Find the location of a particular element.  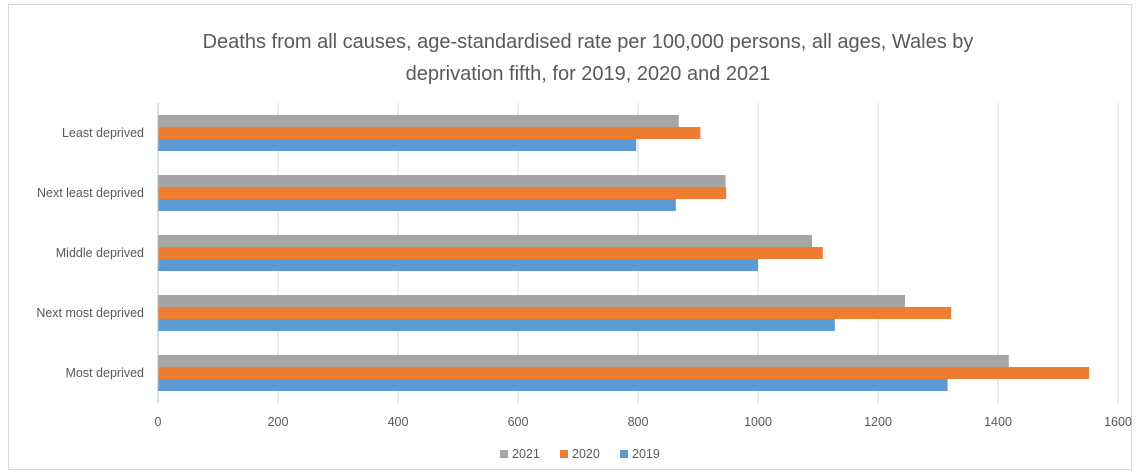

legend-item-2019: 2019 is located at coordinates (640, 454).